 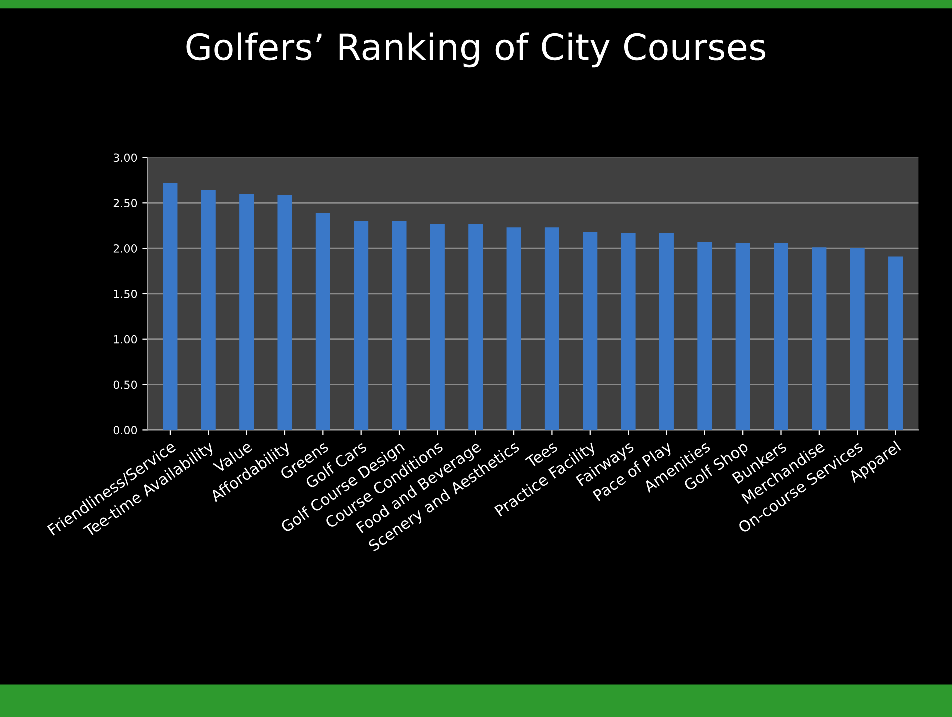 What do you see at coordinates (126, 248) in the screenshot?
I see `y-tick-label: 2.00` at bounding box center [126, 248].